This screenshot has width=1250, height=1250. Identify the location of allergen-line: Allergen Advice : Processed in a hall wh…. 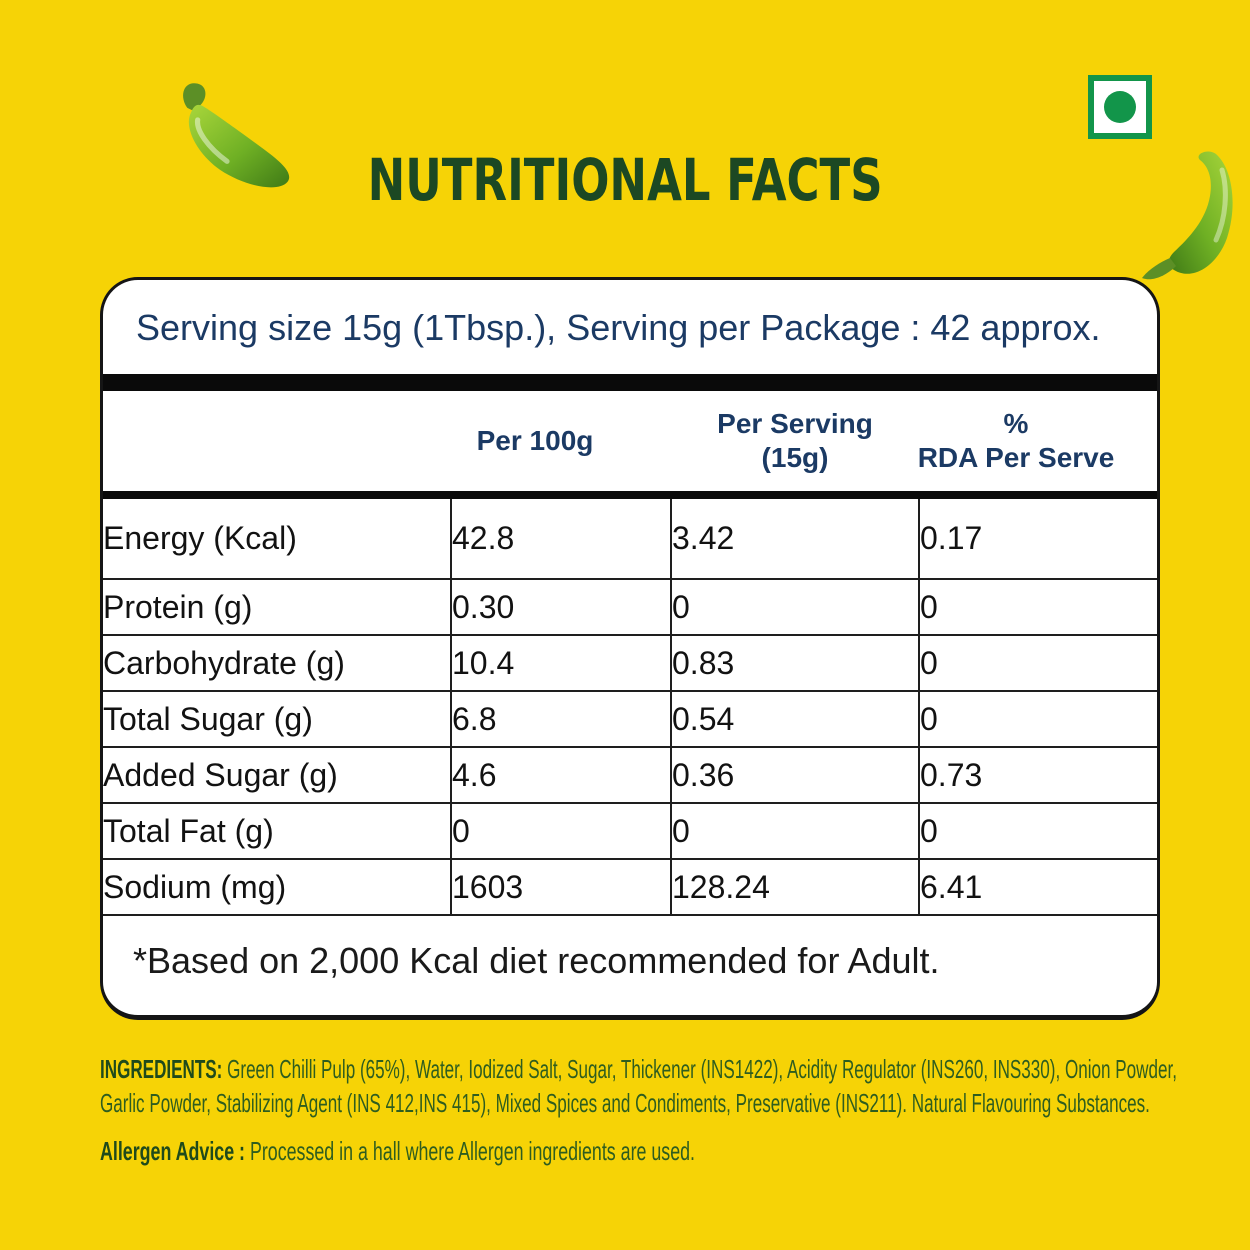
(397, 1151).